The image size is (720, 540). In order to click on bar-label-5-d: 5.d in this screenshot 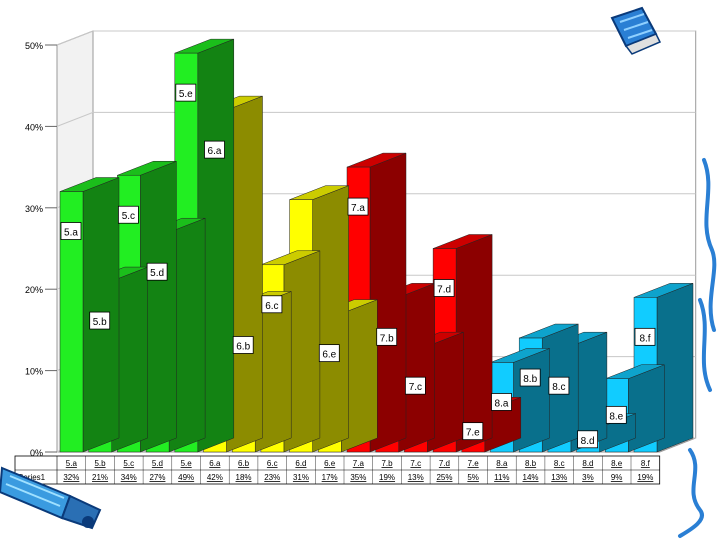, I will do `click(157, 271)`.